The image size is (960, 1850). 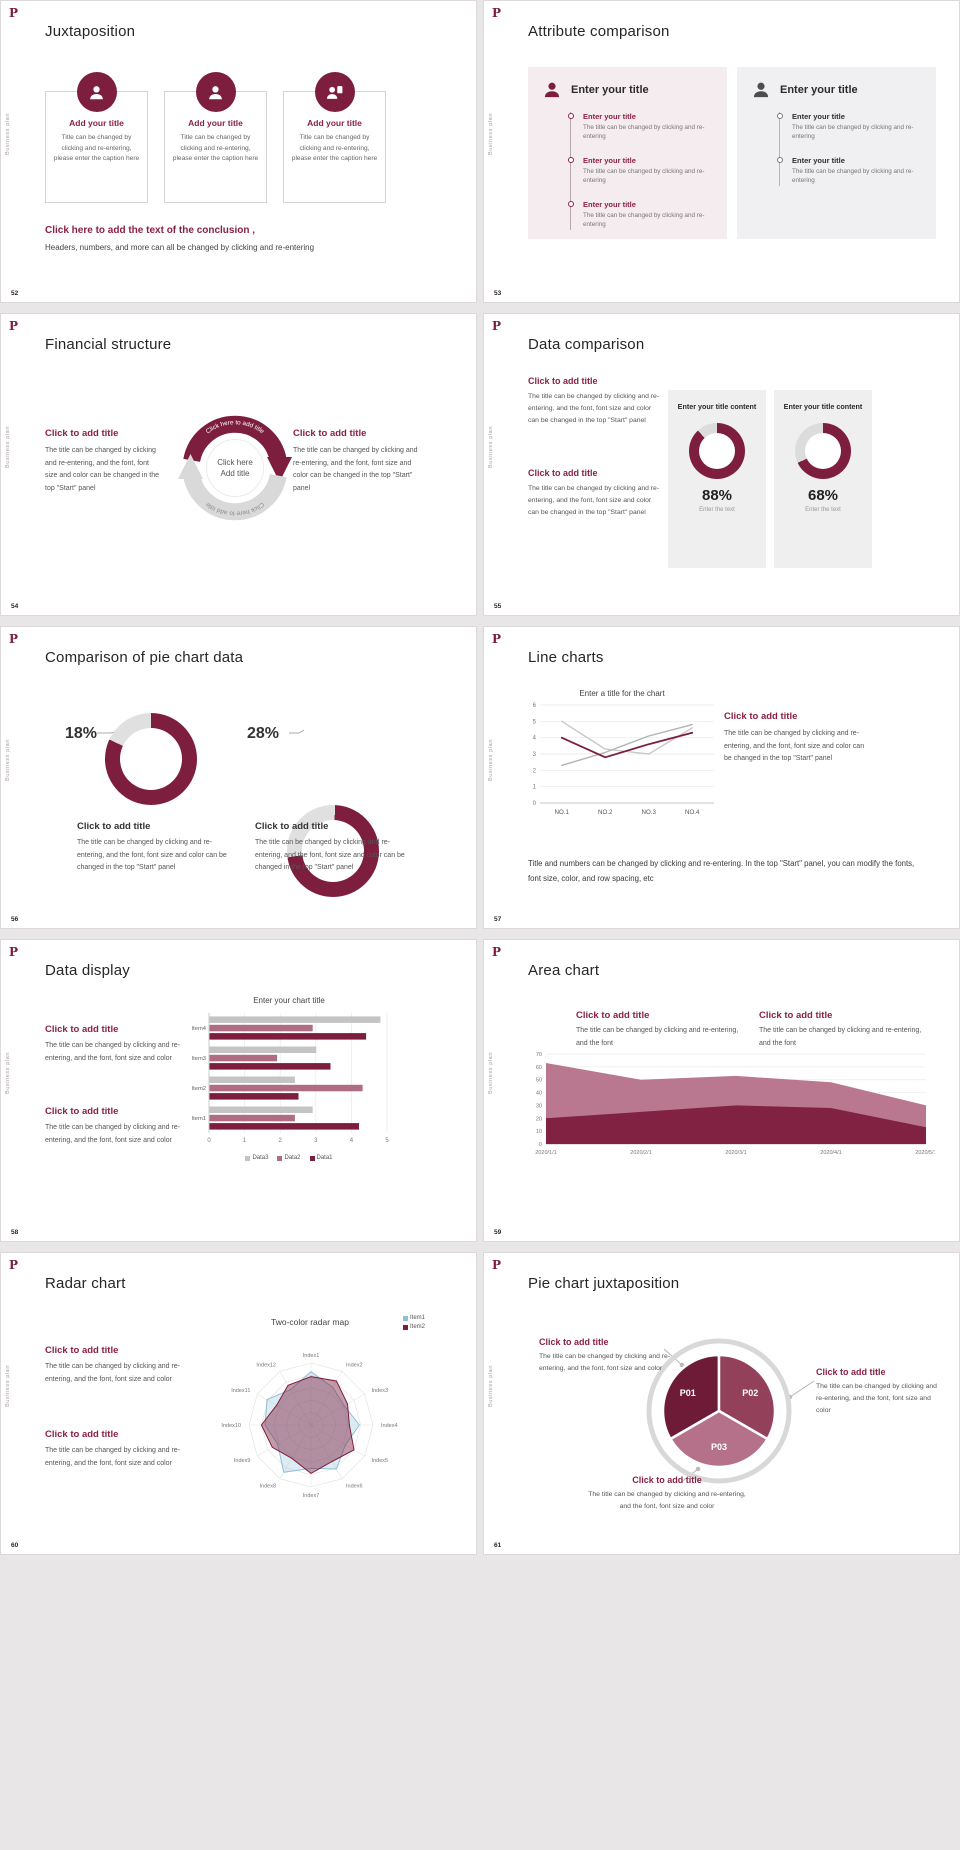 What do you see at coordinates (15, 606) in the screenshot?
I see `slide-number: 54` at bounding box center [15, 606].